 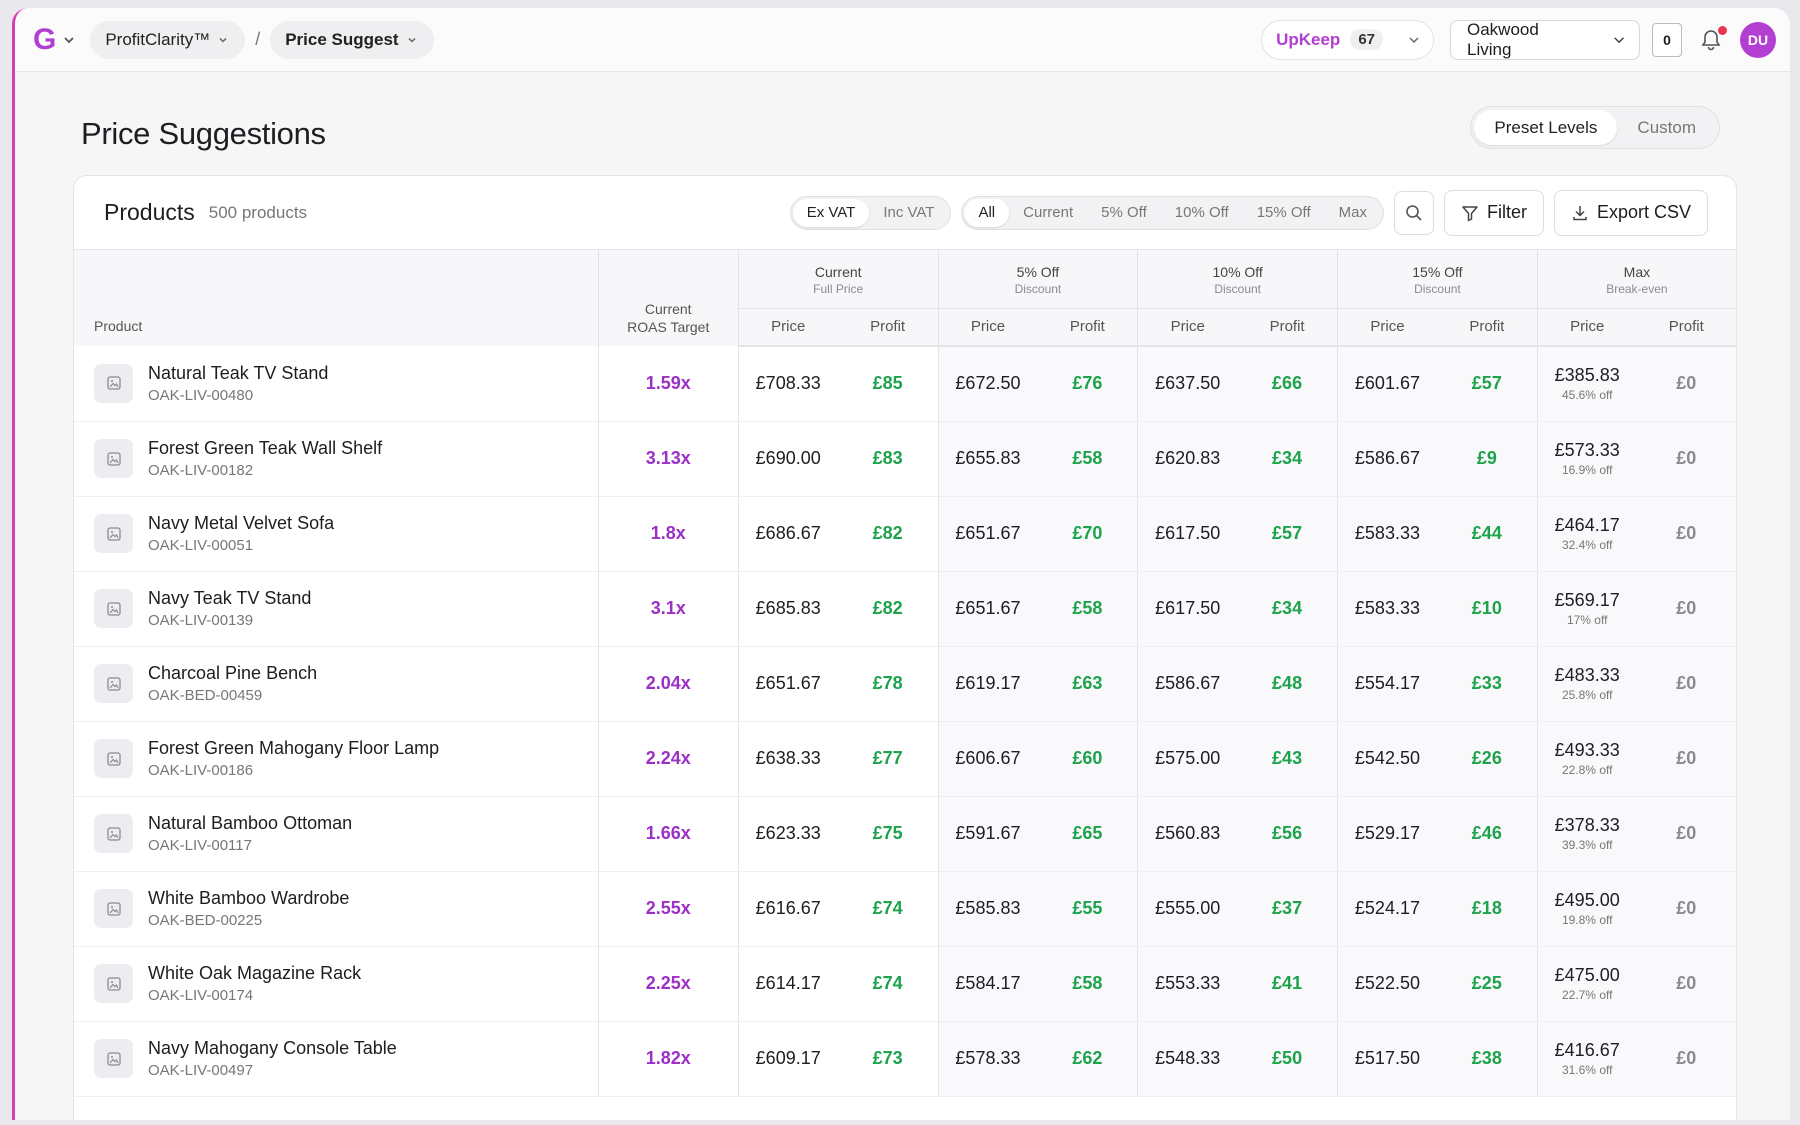 What do you see at coordinates (1201, 212) in the screenshot?
I see `level-option-10-off: 10% Off` at bounding box center [1201, 212].